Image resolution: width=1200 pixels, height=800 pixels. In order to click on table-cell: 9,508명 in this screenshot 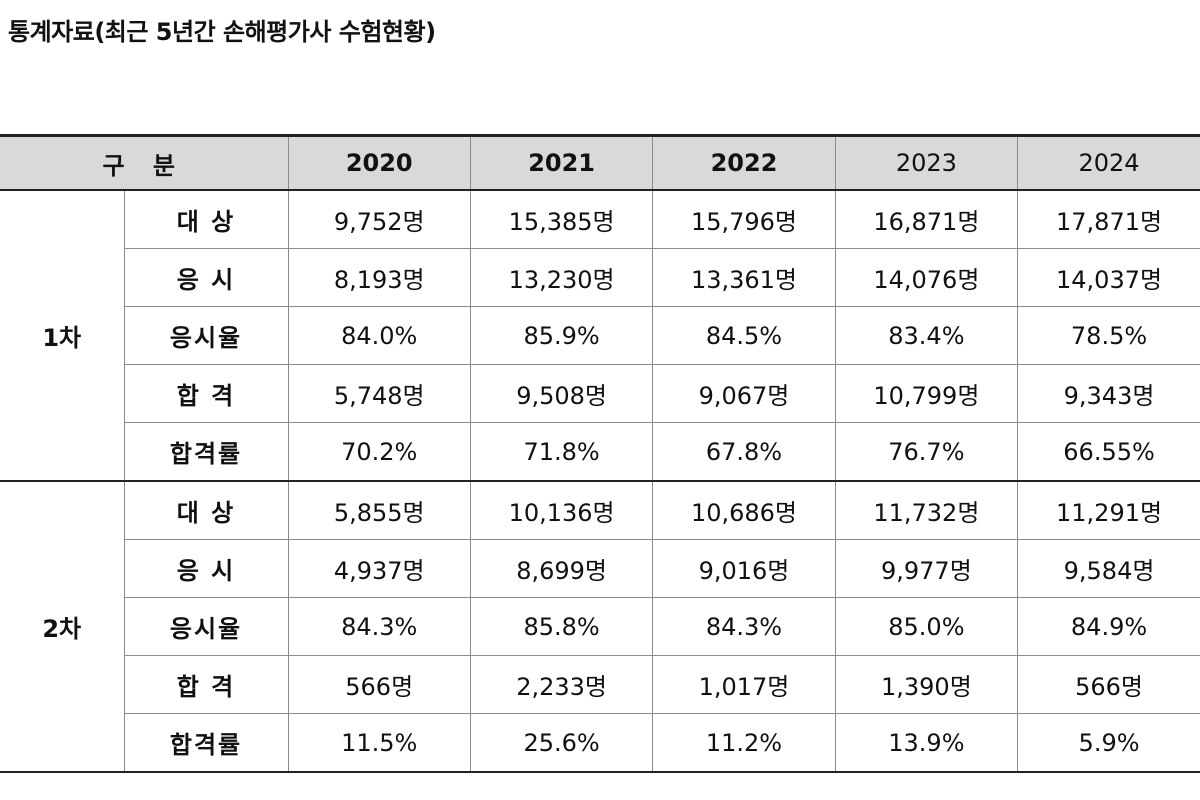, I will do `click(561, 393)`.